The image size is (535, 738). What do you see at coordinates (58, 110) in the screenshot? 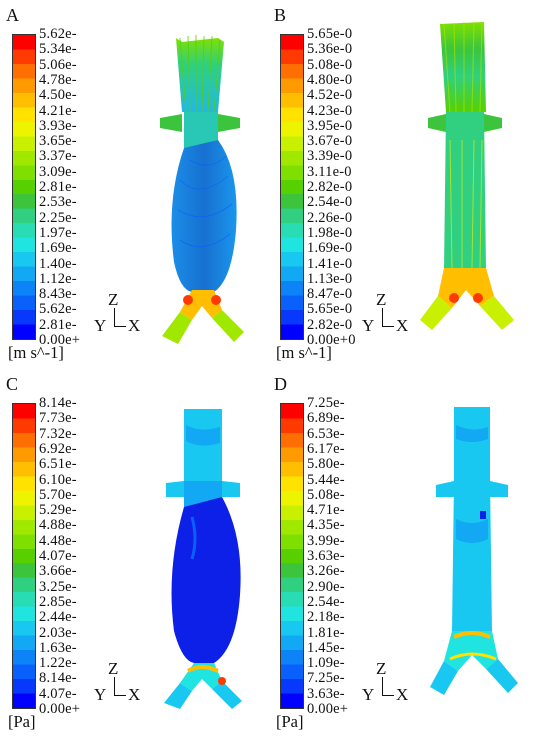
I see `colorbar-tick-label: 4.21e-` at bounding box center [58, 110].